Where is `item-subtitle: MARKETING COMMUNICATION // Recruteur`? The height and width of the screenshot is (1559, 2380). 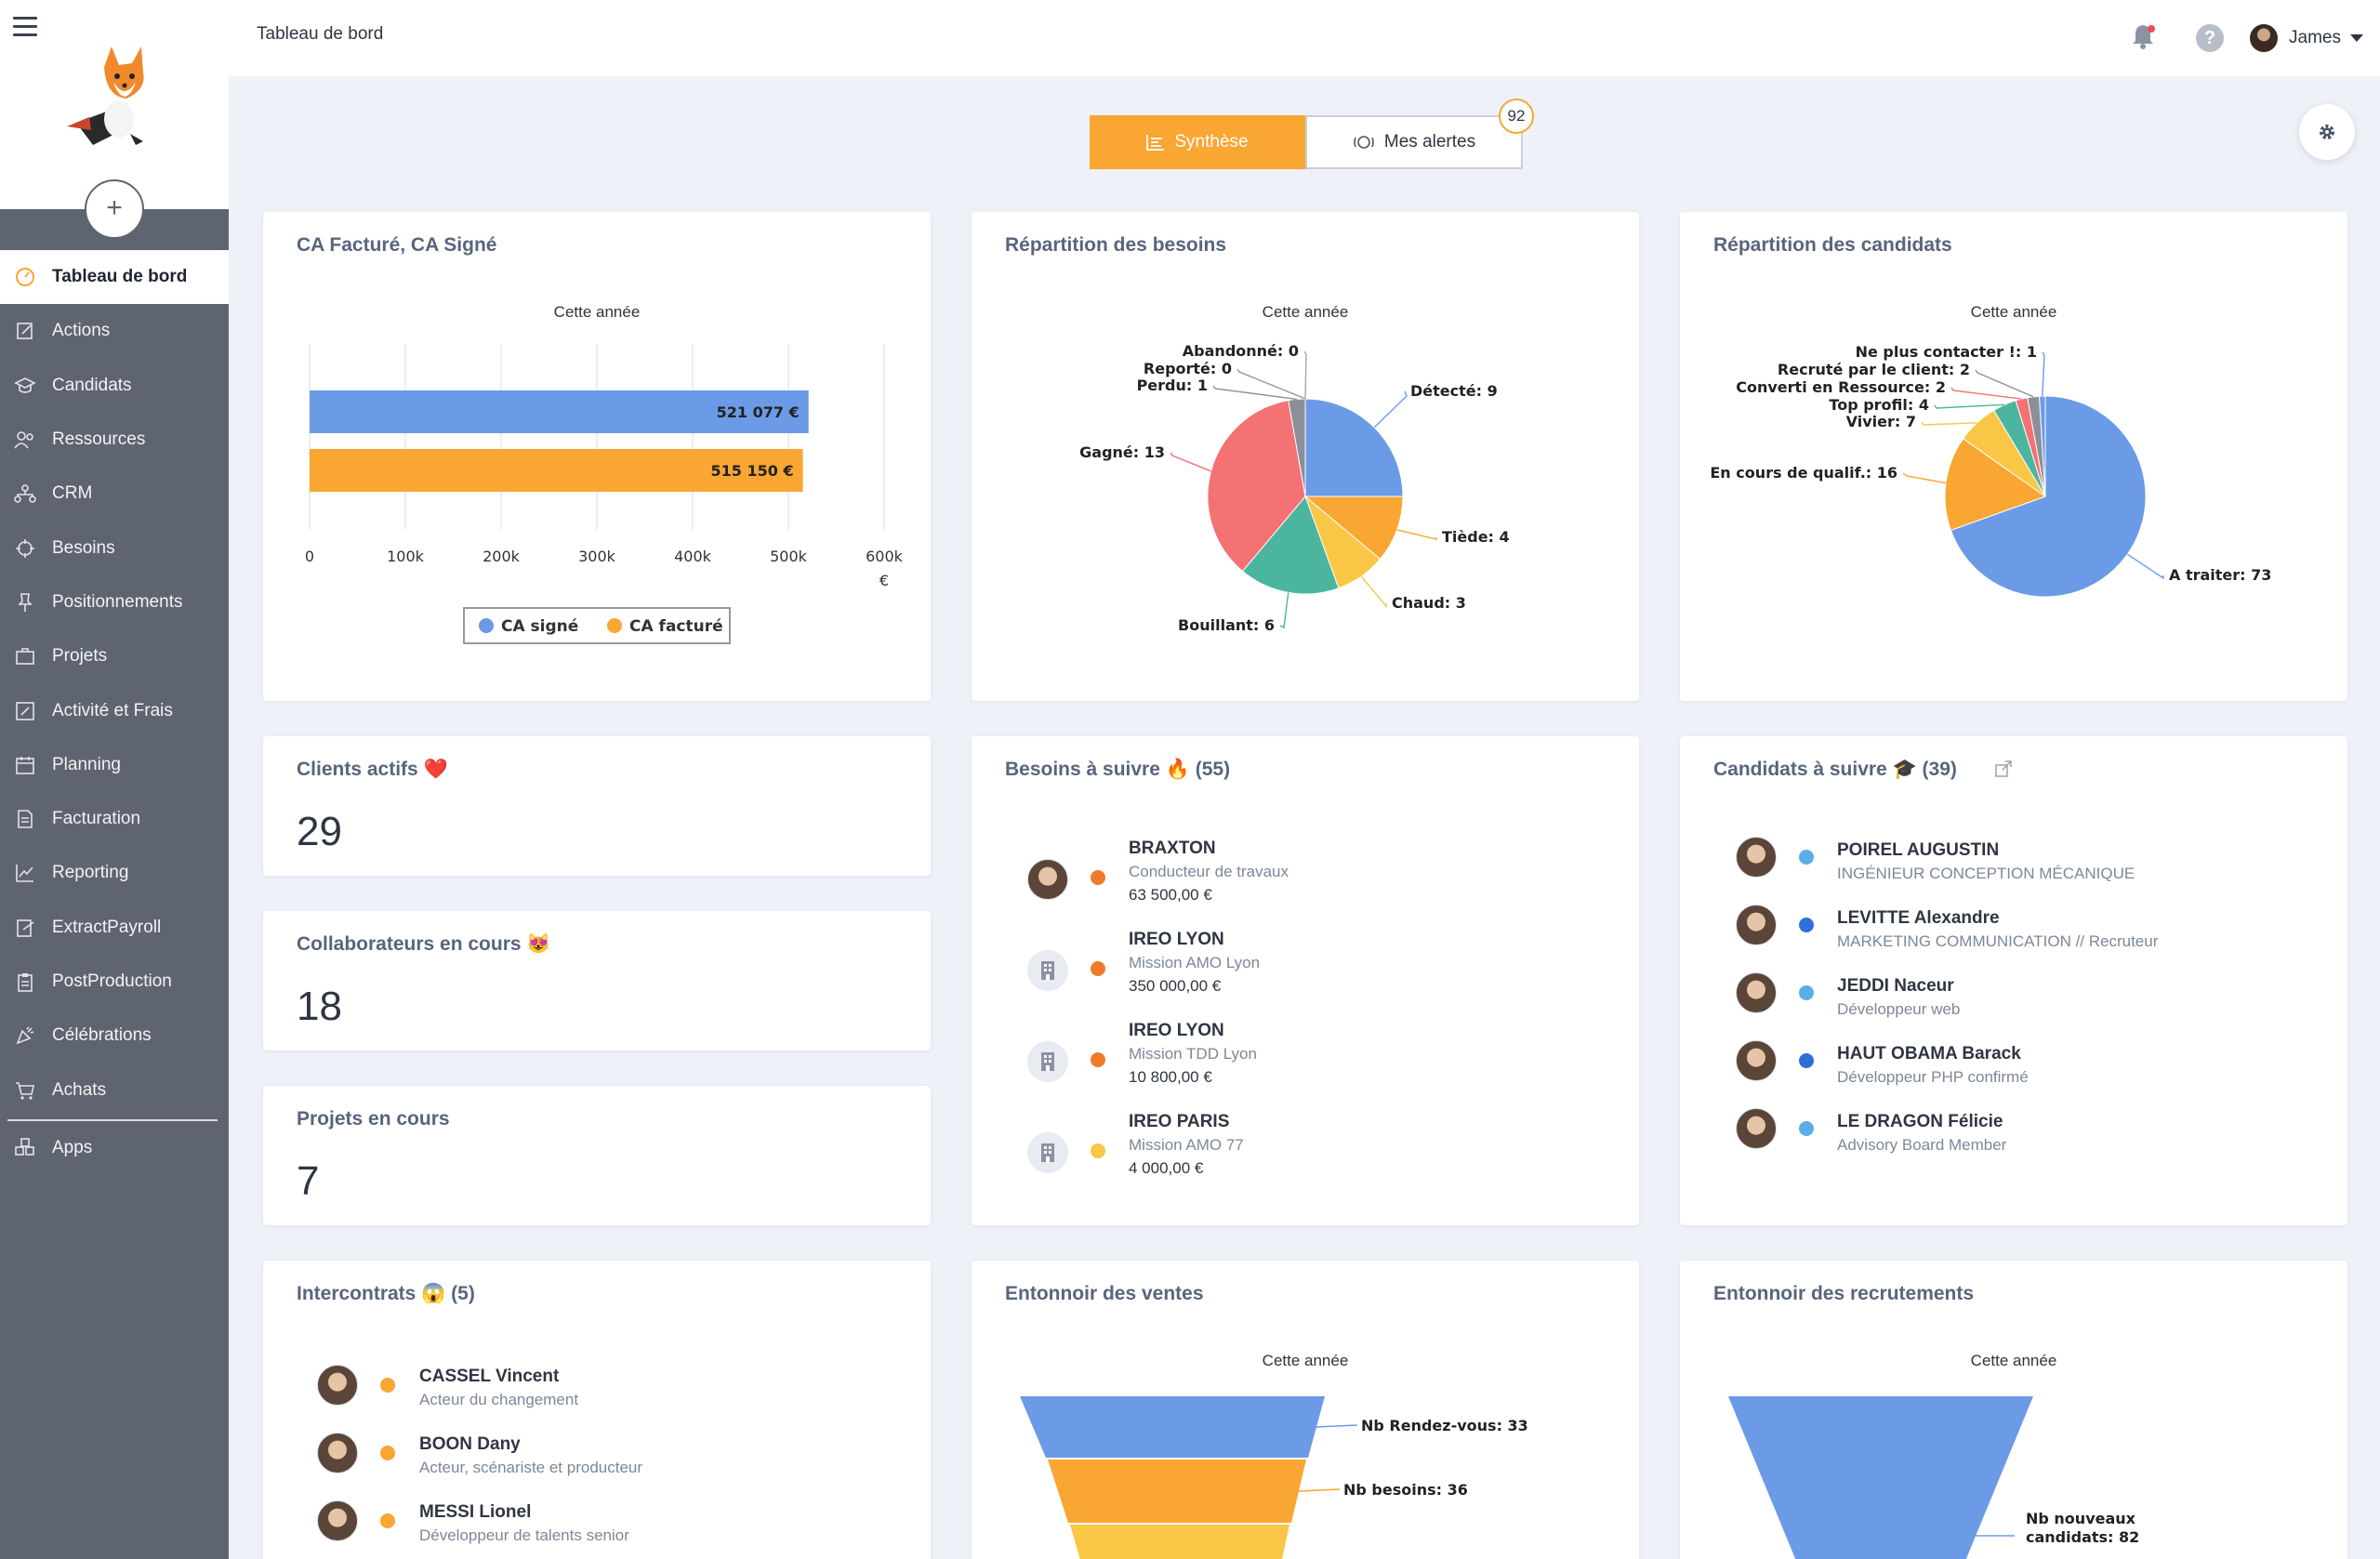
item-subtitle: MARKETING COMMUNICATION // Recruteur is located at coordinates (1998, 941).